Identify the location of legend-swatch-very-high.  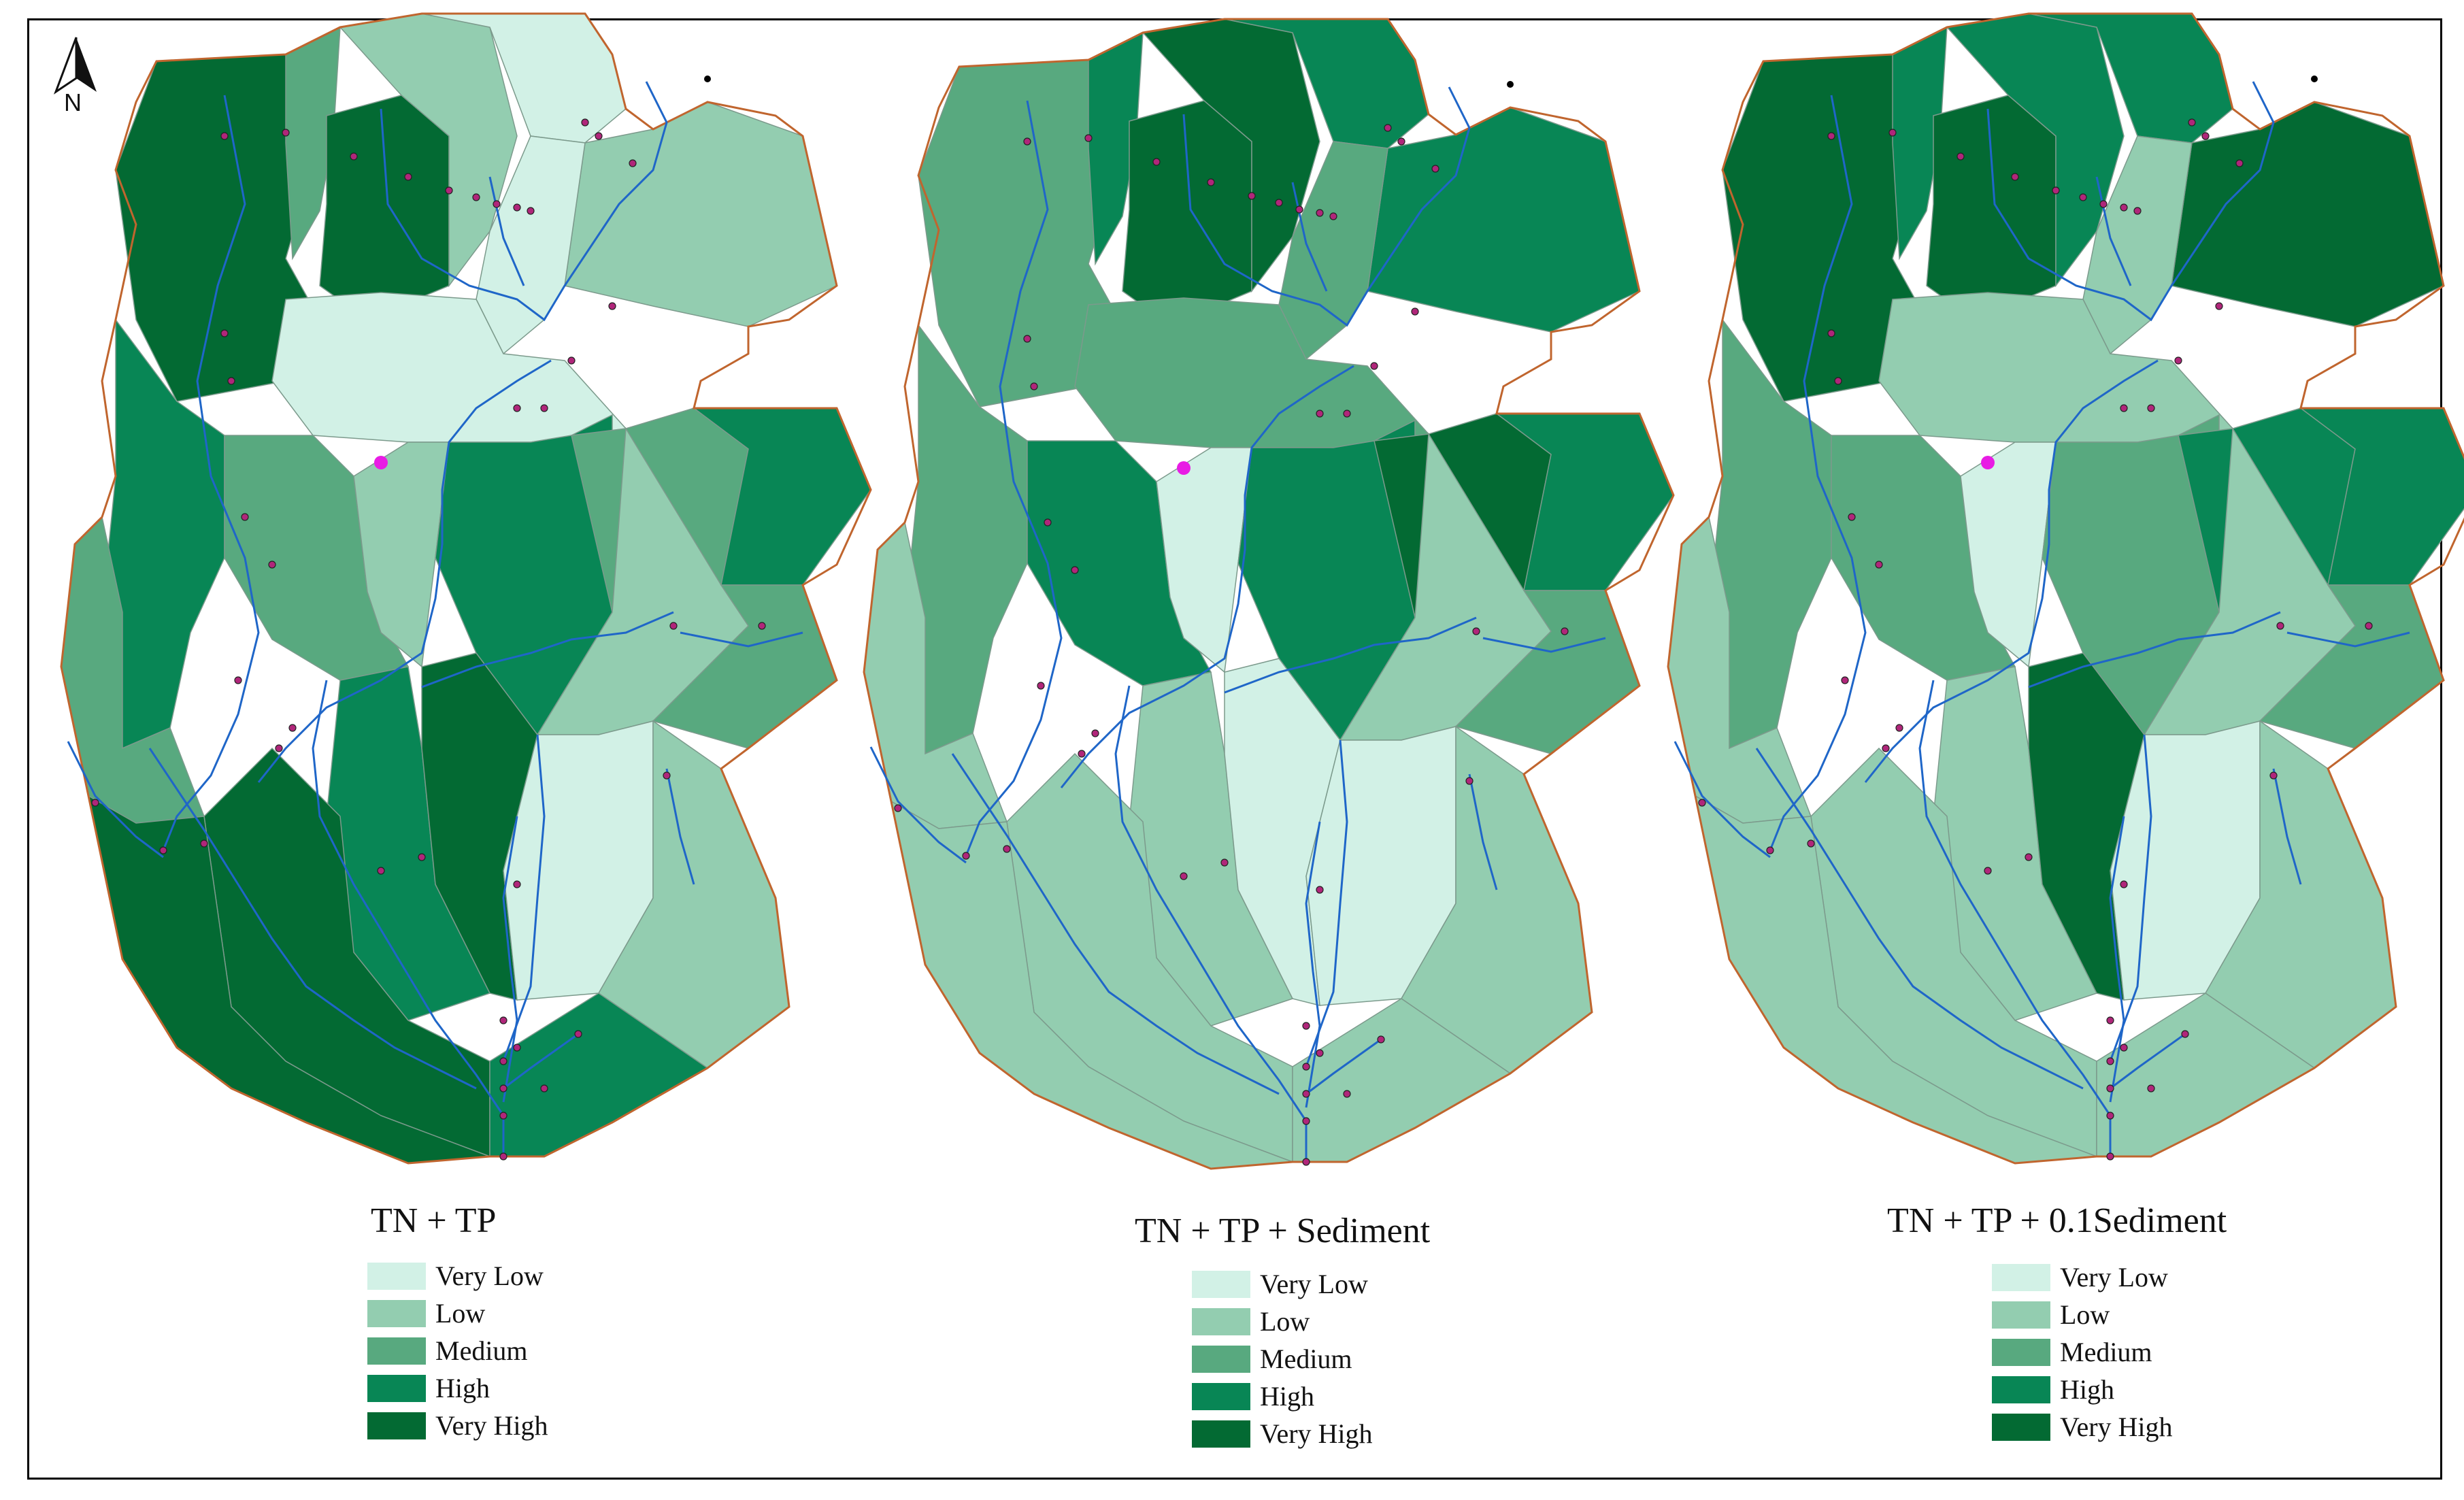
(2021, 1427).